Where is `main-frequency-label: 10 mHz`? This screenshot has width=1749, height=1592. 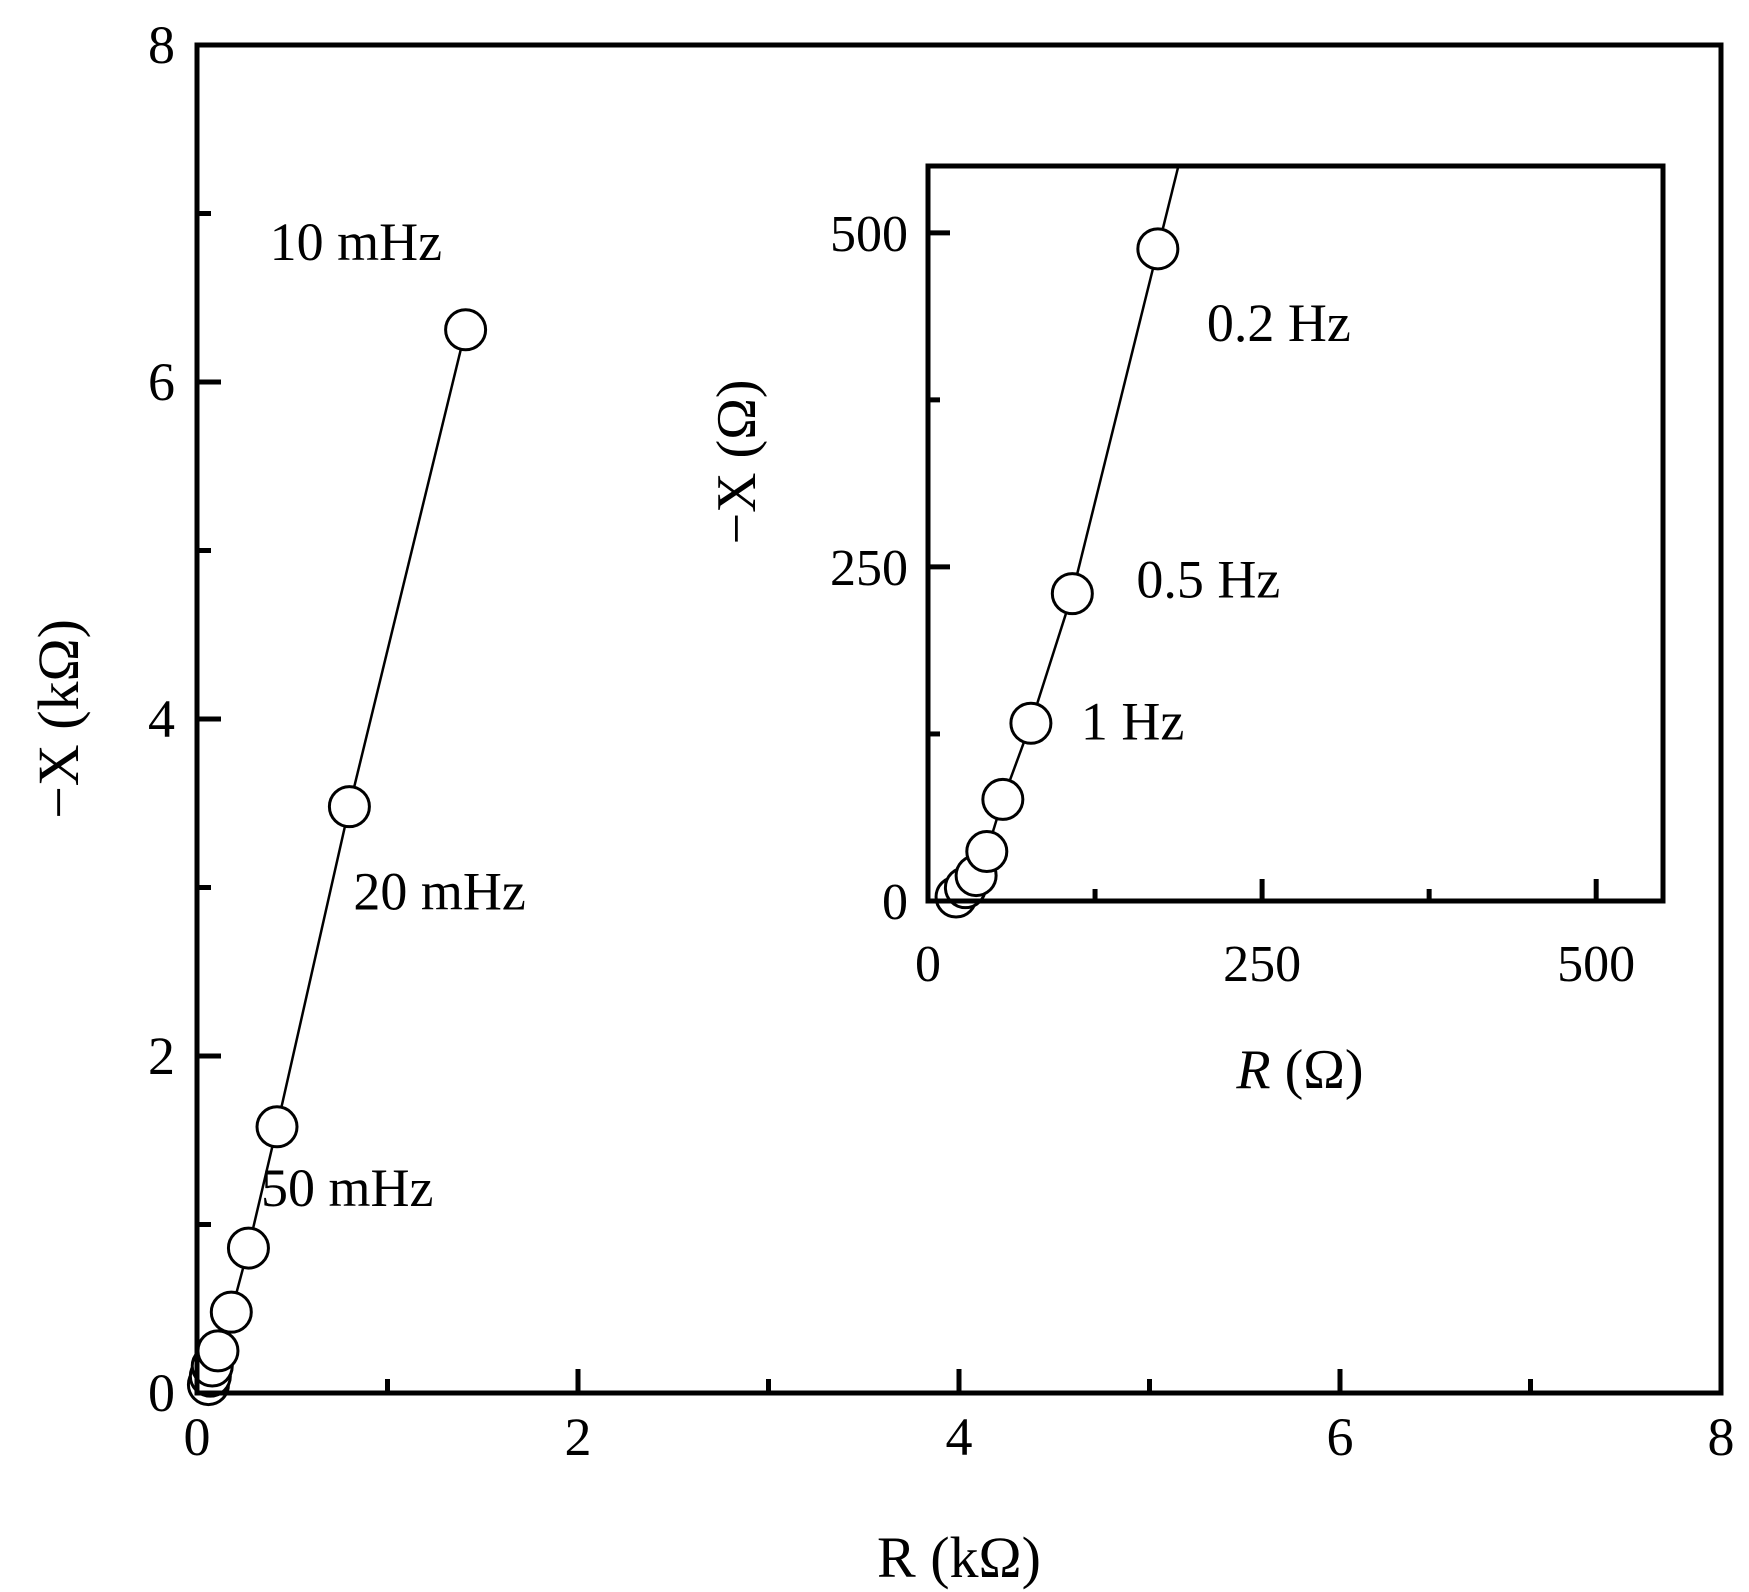
main-frequency-label: 10 mHz is located at coordinates (356, 242).